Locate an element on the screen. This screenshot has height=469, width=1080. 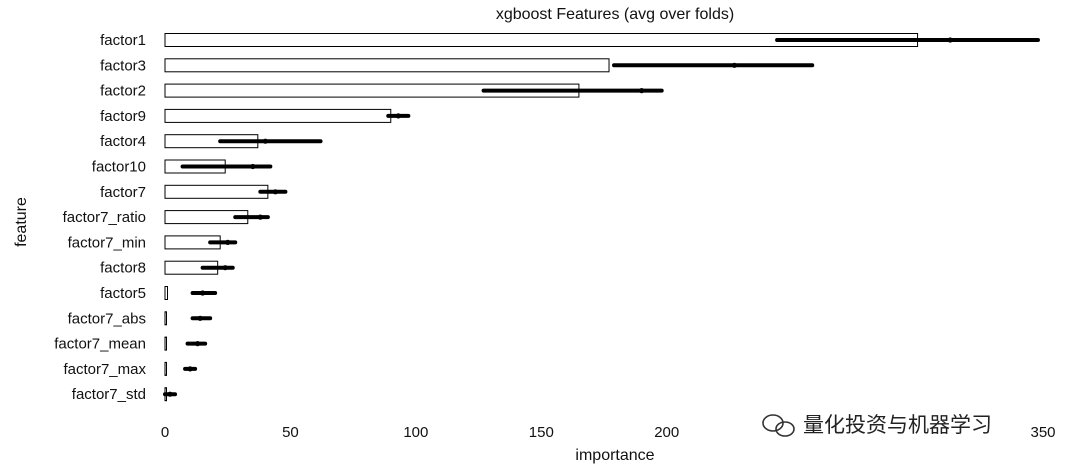
watermark: 量化投资与机器学习 is located at coordinates (877, 425).